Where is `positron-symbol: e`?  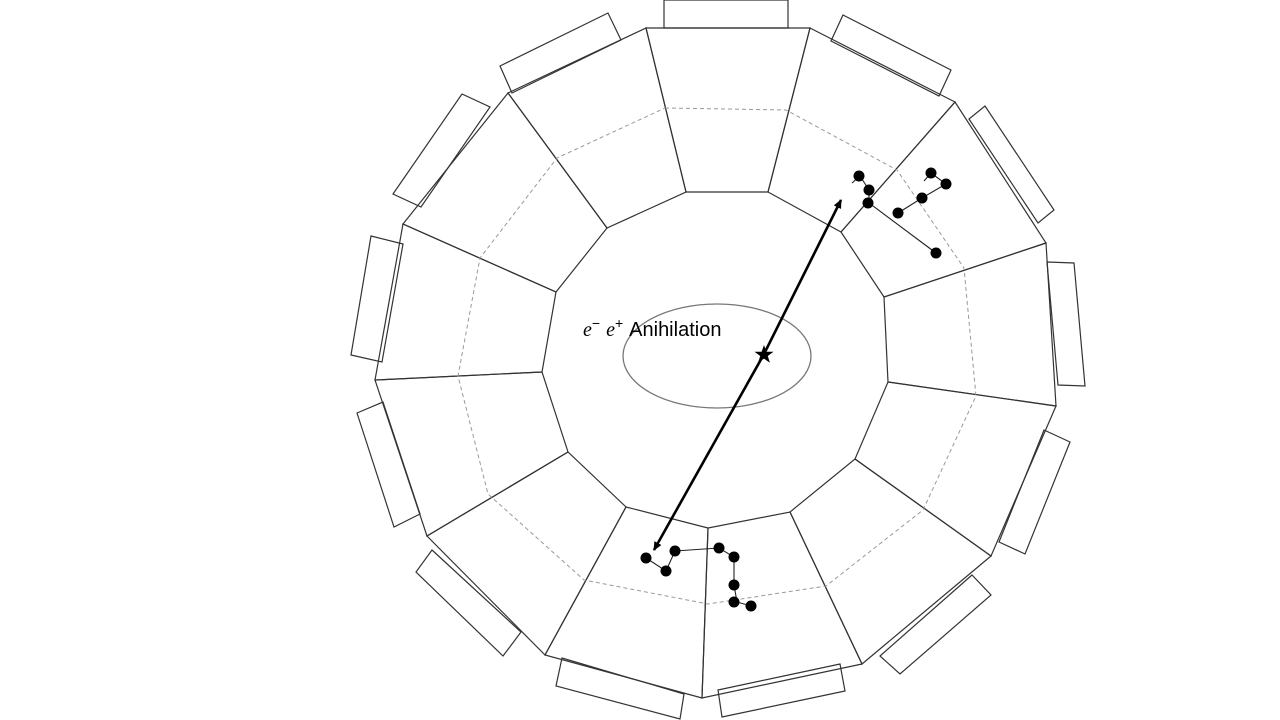
positron-symbol: e is located at coordinates (610, 330).